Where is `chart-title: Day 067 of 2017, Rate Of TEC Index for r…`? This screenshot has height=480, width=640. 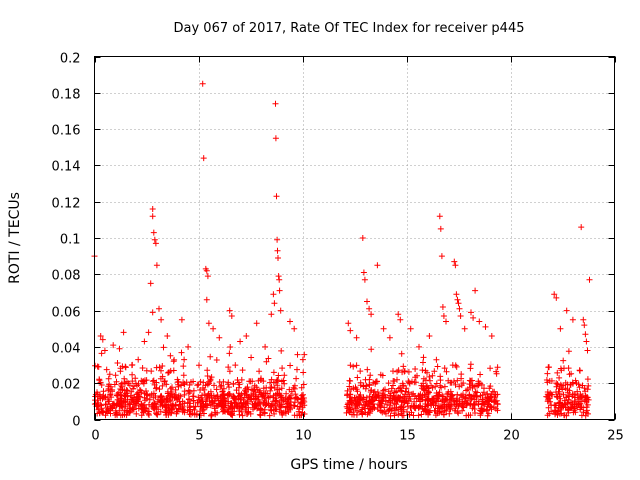
chart-title: Day 067 of 2017, Rate Of TEC Index for r… is located at coordinates (349, 28).